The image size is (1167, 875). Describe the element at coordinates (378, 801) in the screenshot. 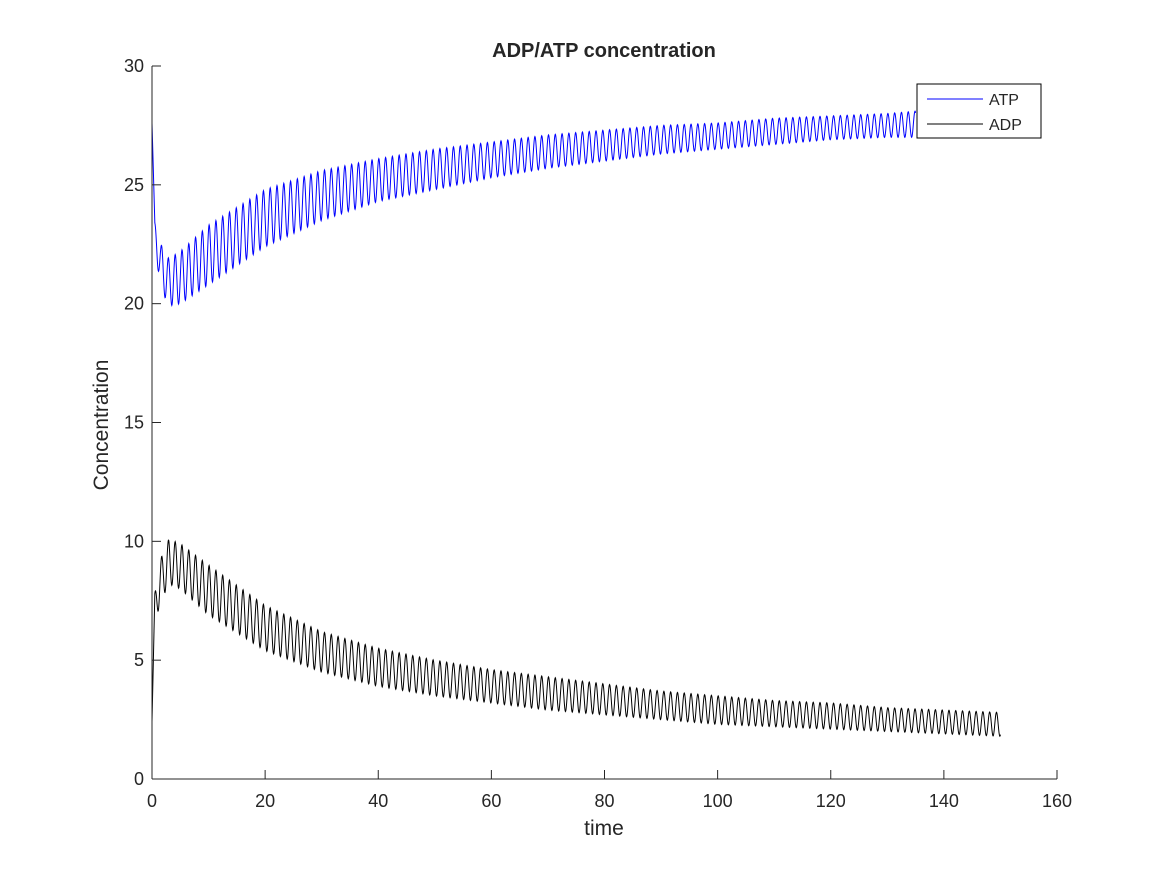

I see `x-tick-label: 40` at that location.